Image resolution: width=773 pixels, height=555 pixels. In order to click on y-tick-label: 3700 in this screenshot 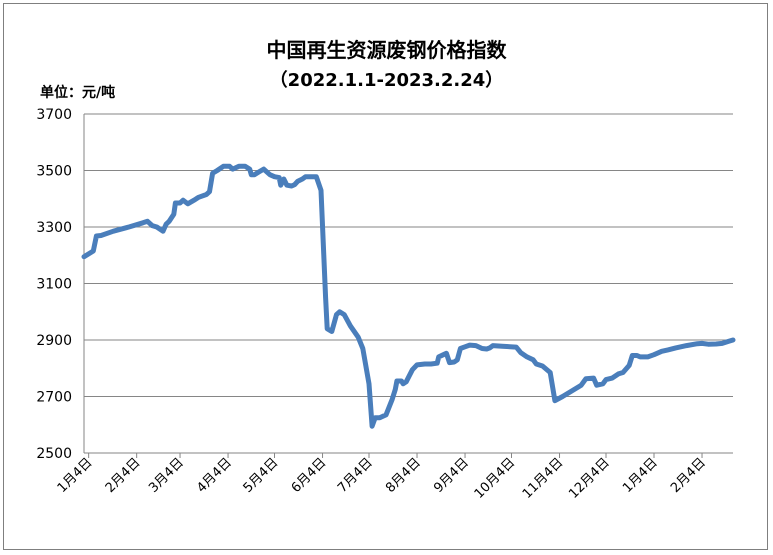, I will do `click(54, 115)`.